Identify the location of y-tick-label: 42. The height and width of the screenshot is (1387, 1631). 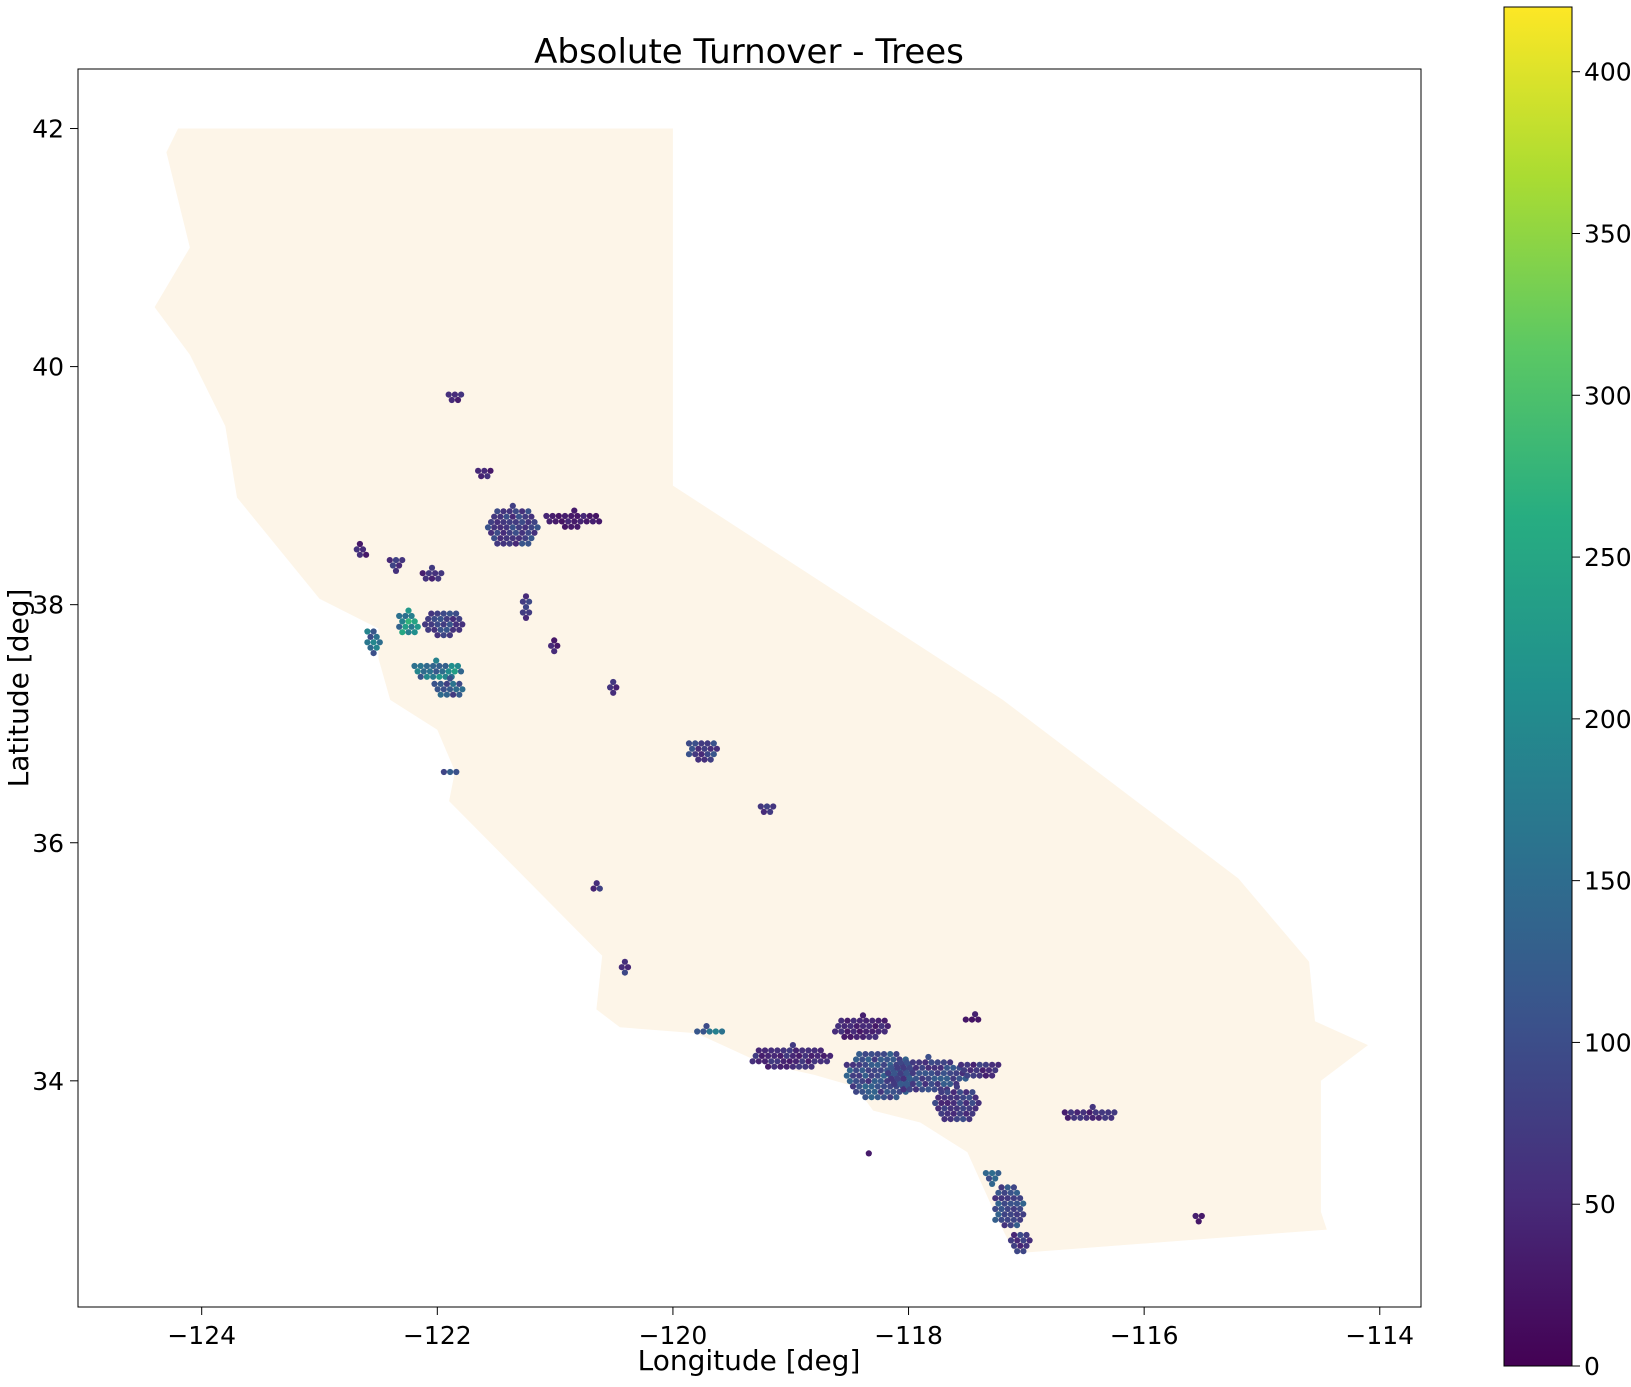
(48, 129).